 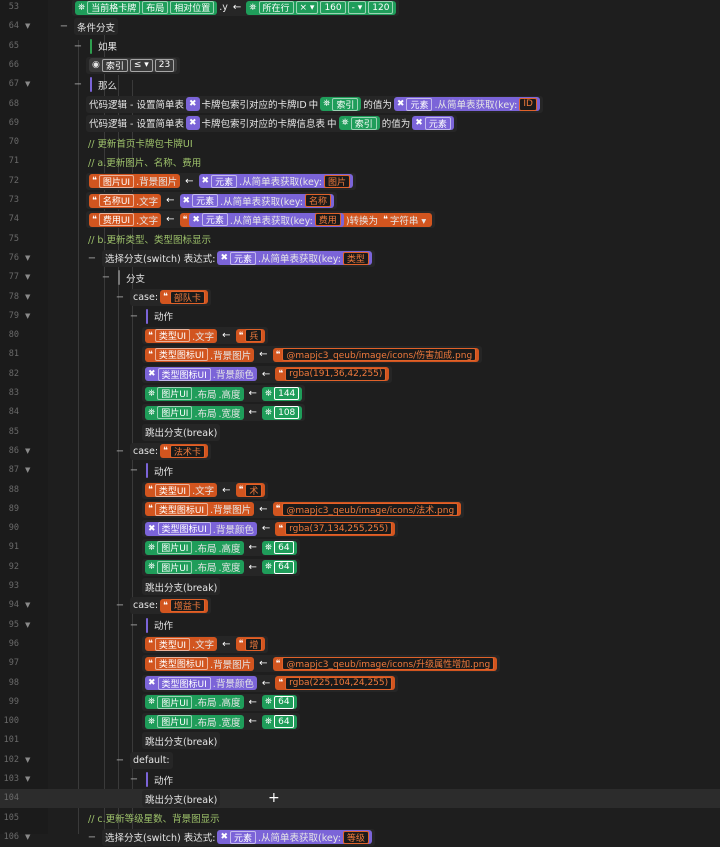 I want to click on target-chip: ❝ 名称UI .文字, so click(x=125, y=200).